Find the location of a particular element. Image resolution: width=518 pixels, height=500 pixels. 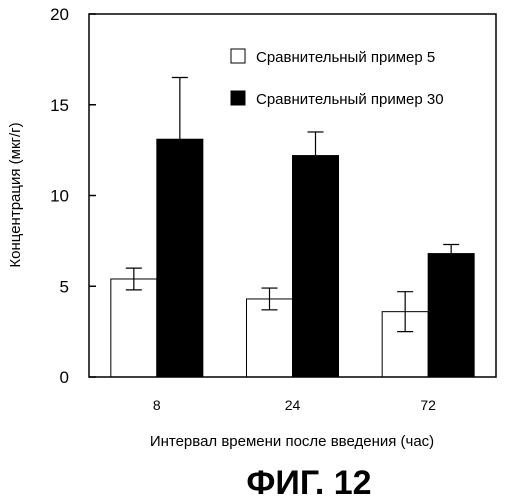

x-tick-label: 24 is located at coordinates (293, 405).